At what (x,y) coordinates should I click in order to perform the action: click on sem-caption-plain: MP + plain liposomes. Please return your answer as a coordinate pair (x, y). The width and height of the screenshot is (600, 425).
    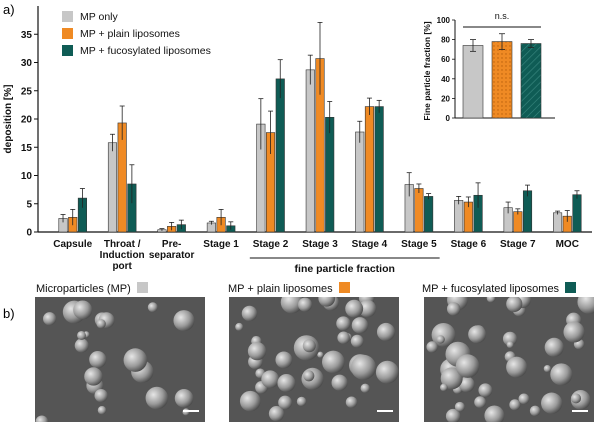
    Looking at the image, I should click on (289, 288).